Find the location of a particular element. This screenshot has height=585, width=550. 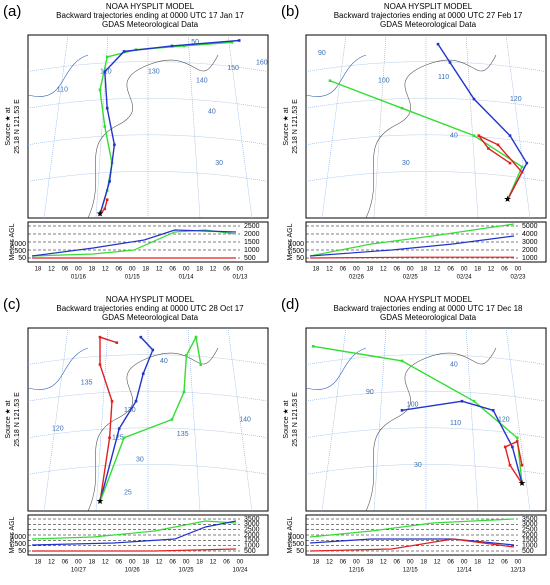

y-axis-label: Meters AGL is located at coordinates (290, 241).